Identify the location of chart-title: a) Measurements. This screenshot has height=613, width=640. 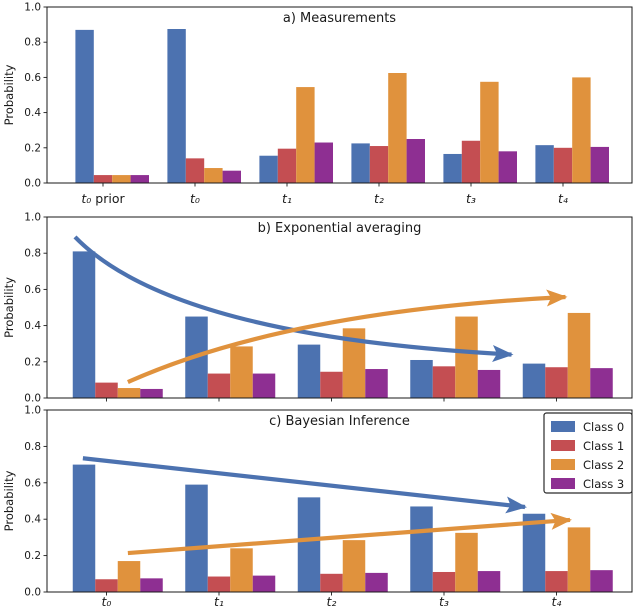
(339, 18).